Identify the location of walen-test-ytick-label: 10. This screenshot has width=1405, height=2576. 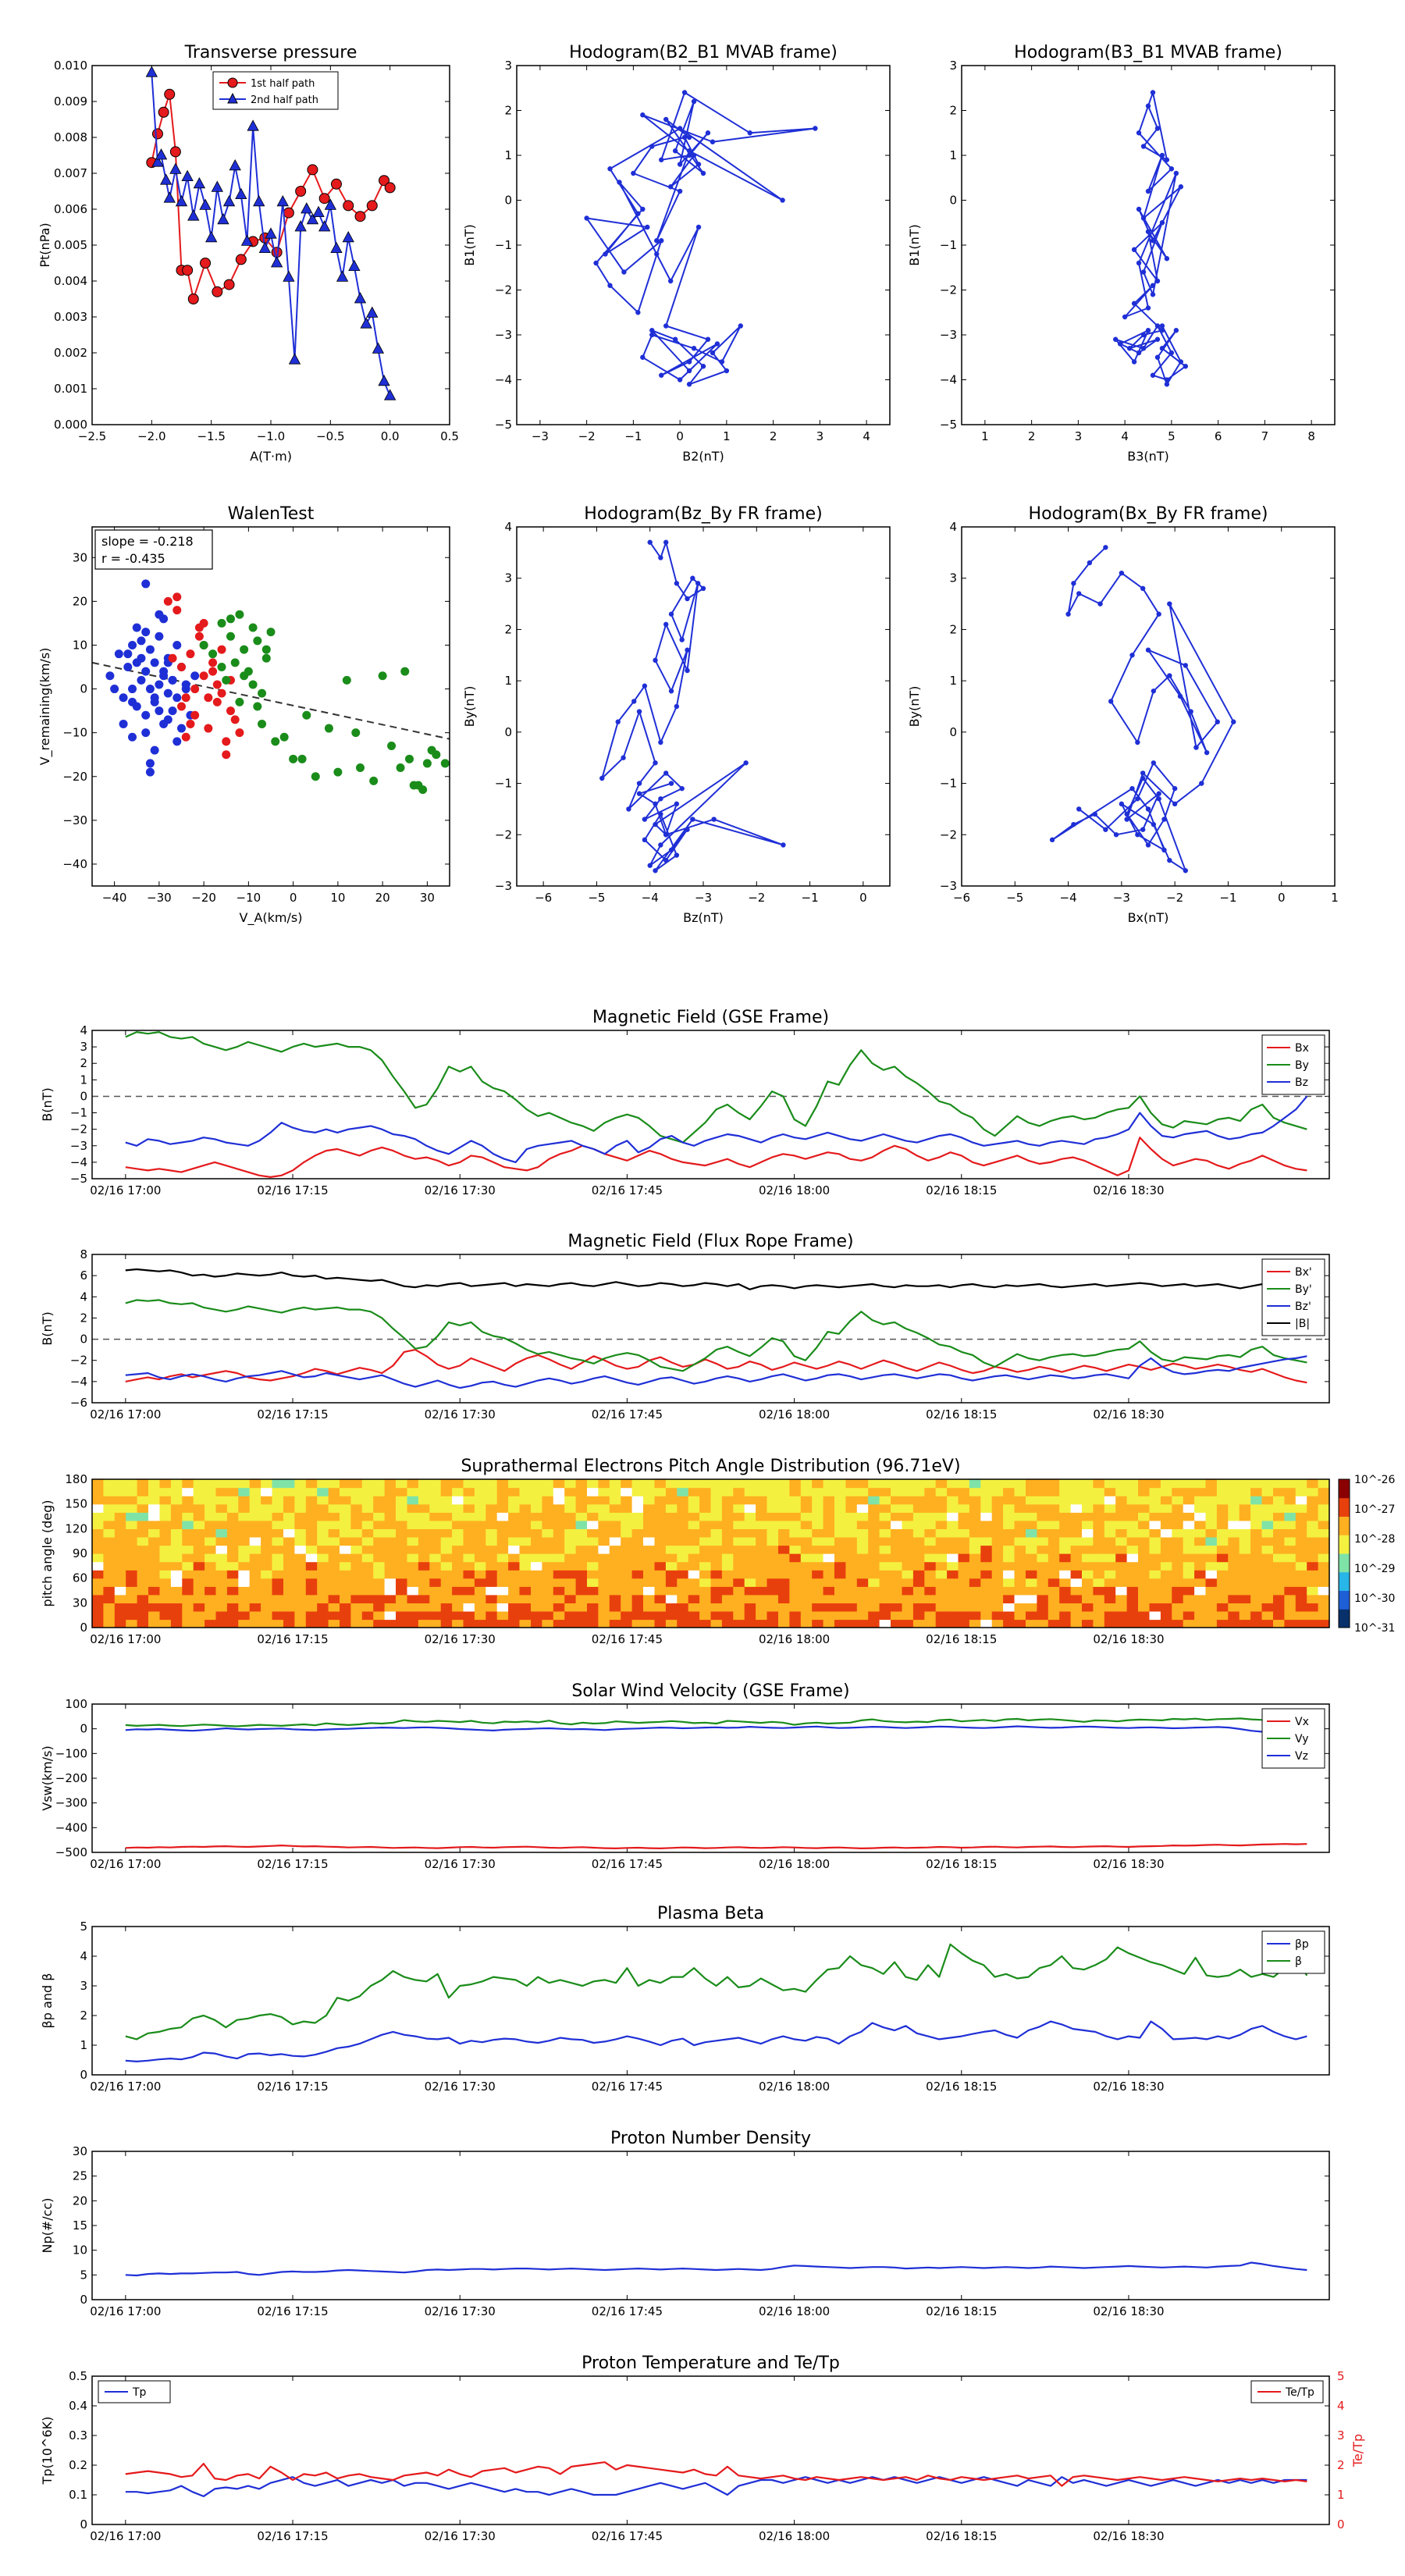
(80, 645).